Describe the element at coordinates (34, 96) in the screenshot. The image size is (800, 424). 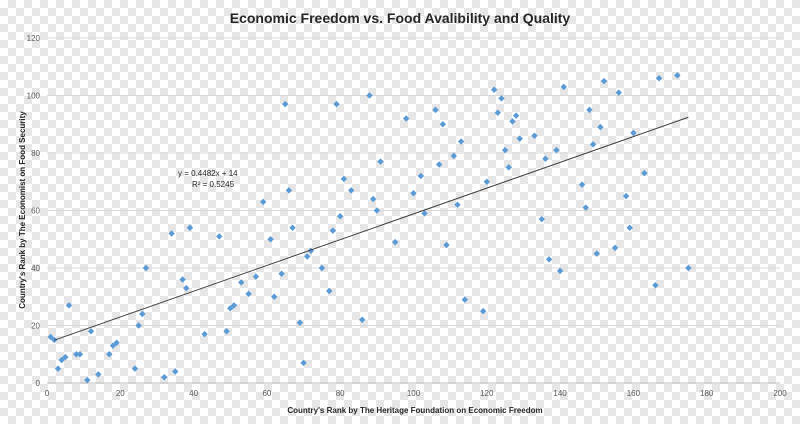
I see `y-tick-label: 100` at that location.